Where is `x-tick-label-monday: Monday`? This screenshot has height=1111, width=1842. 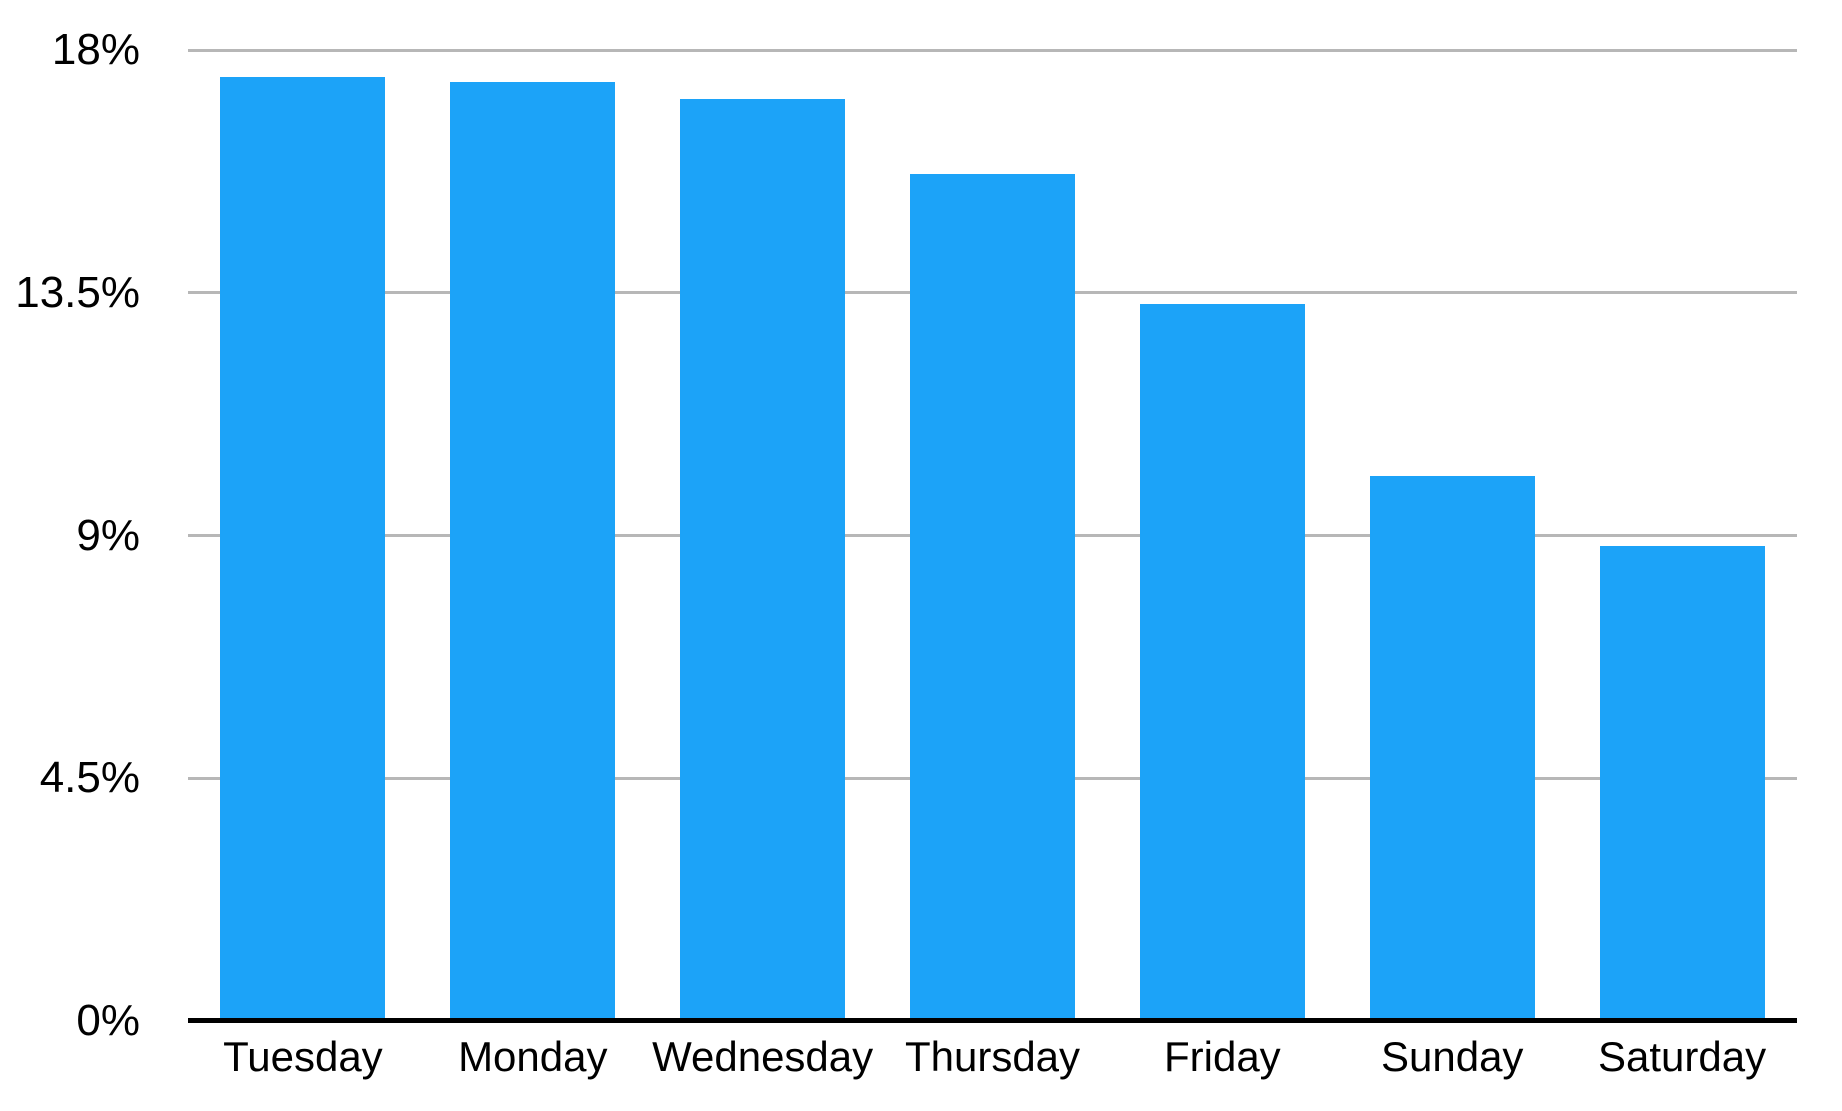
x-tick-label-monday: Monday is located at coordinates (533, 1056).